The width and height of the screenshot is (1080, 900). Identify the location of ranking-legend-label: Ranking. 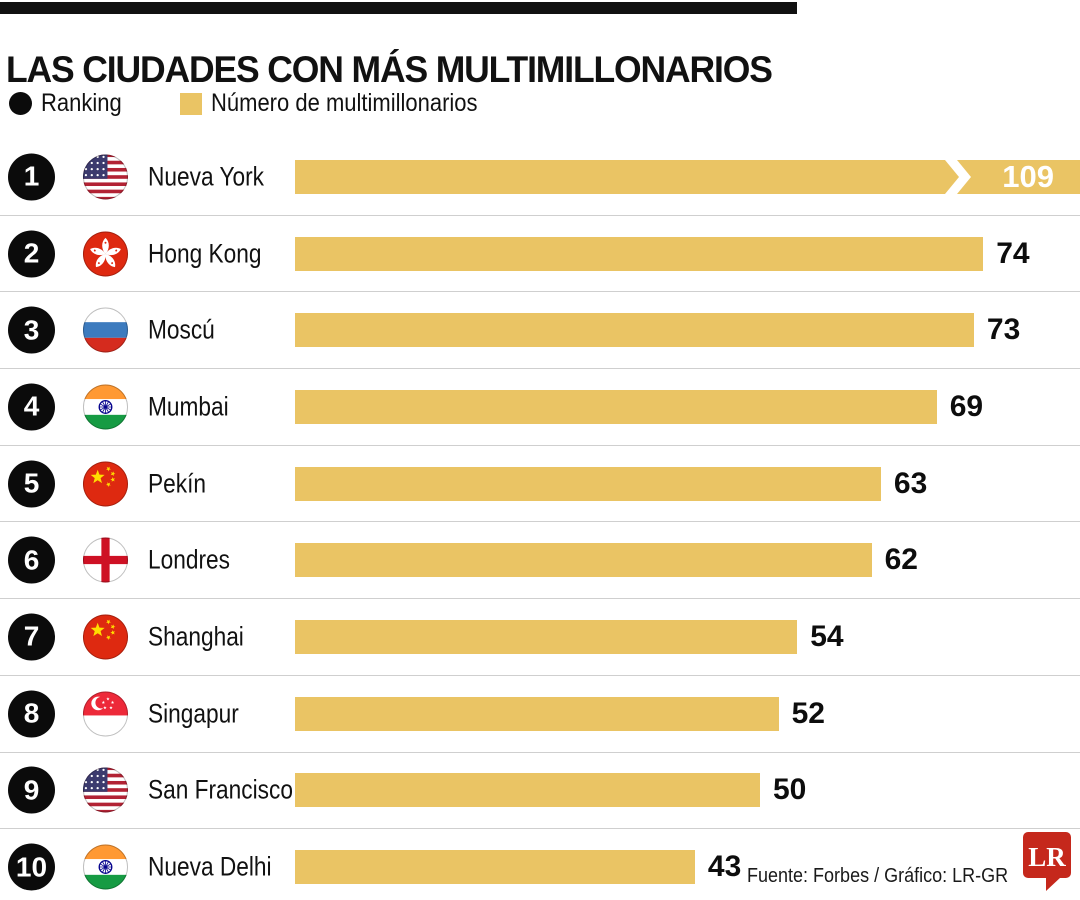
(81, 103).